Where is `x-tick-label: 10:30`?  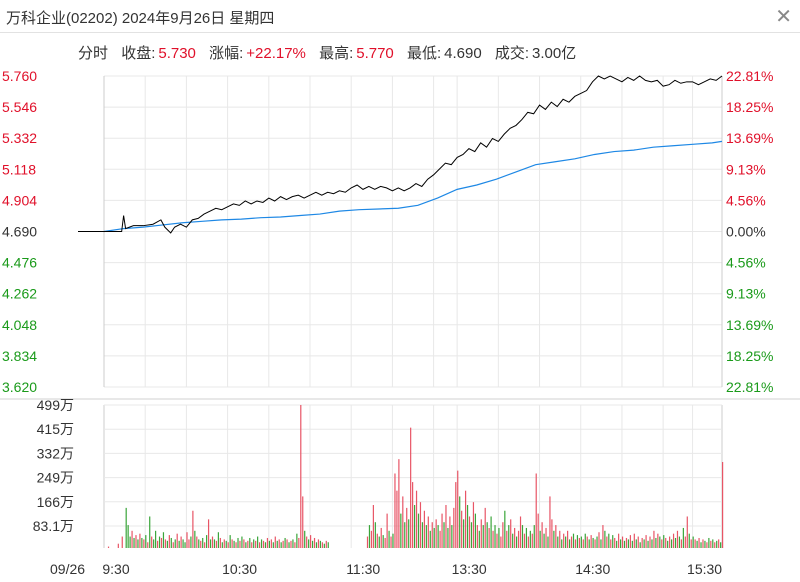 x-tick-label: 10:30 is located at coordinates (239, 569).